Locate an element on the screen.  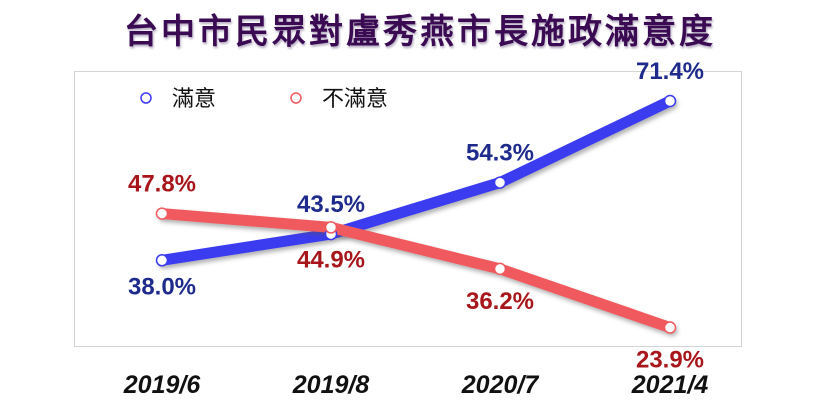
x-tick-label: 2021/4 is located at coordinates (670, 385).